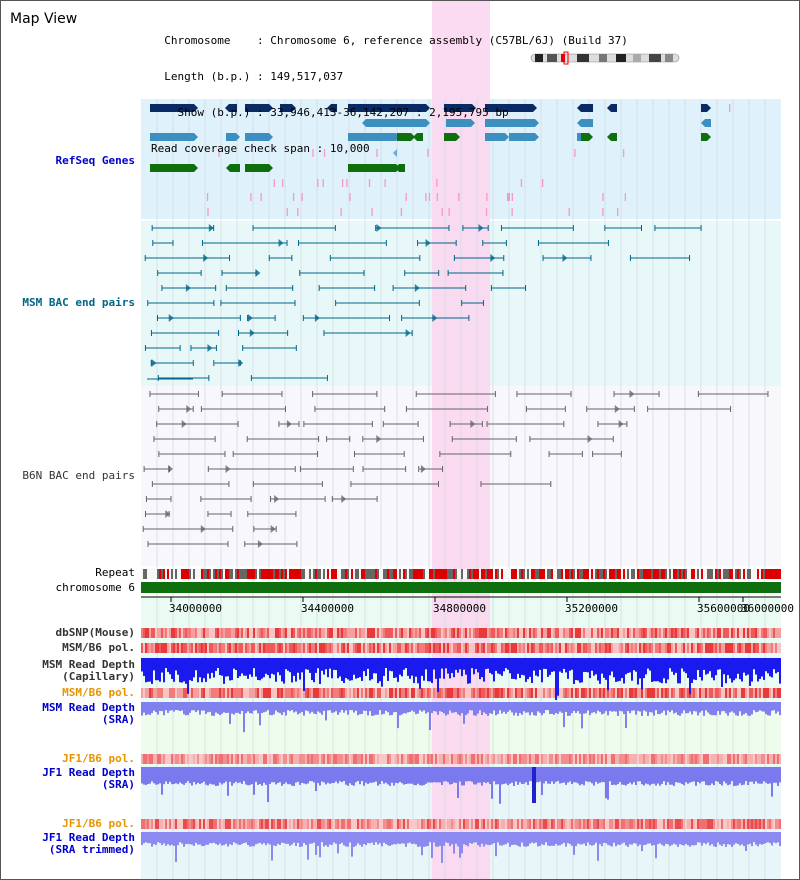 Image resolution: width=800 pixels, height=880 pixels. Describe the element at coordinates (95, 632) in the screenshot. I see `dbsnp-label: dbSNP(Mouse)` at that location.